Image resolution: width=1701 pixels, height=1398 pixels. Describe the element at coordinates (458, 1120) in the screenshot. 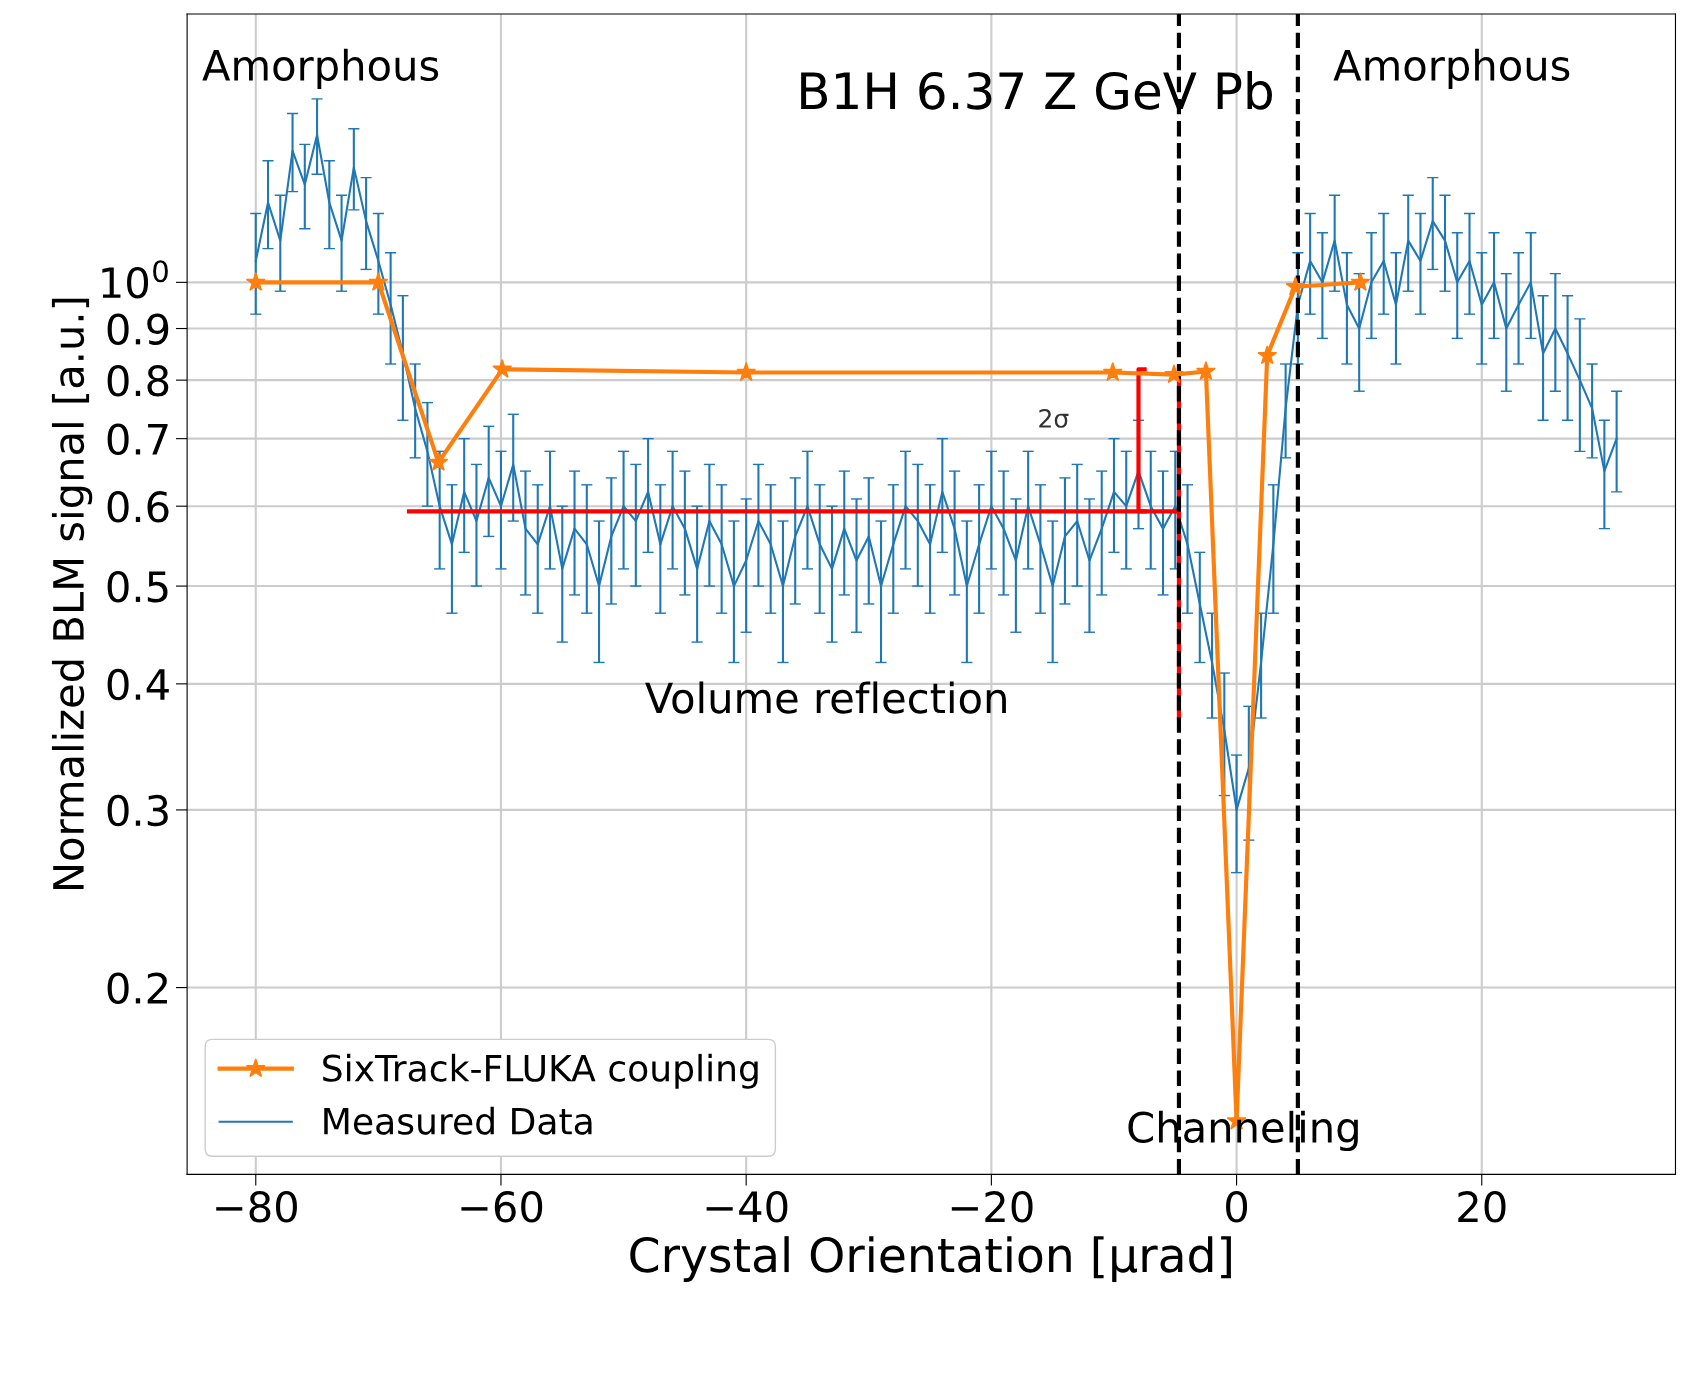

I see `legend-label: Measured Data` at that location.